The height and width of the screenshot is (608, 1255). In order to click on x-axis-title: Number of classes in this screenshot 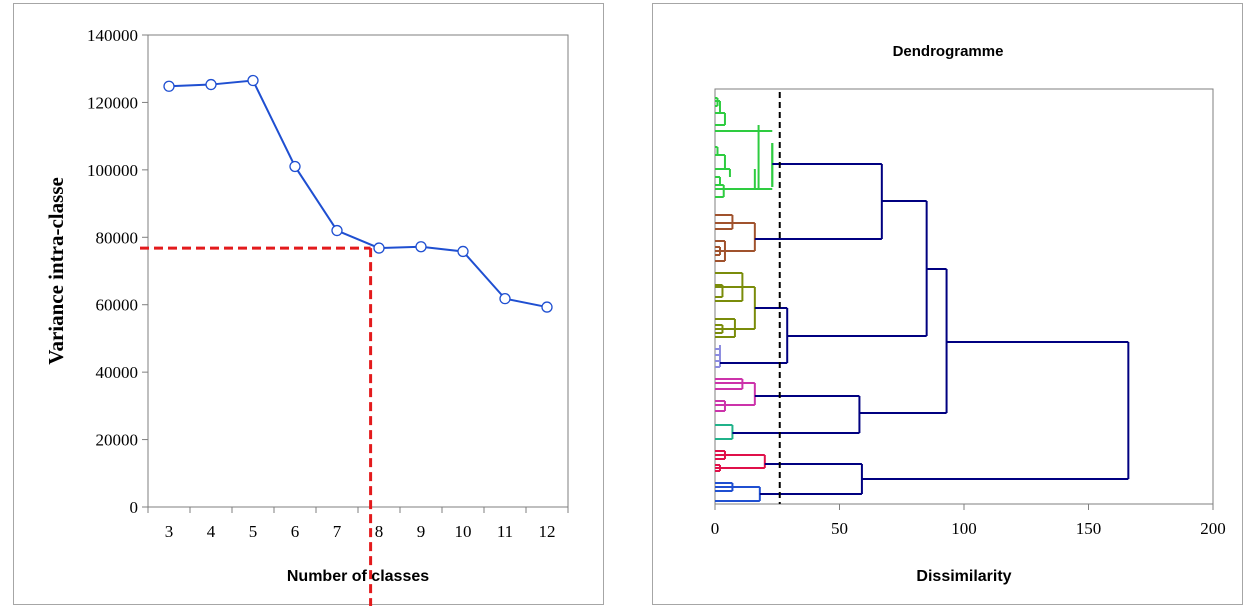, I will do `click(358, 576)`.